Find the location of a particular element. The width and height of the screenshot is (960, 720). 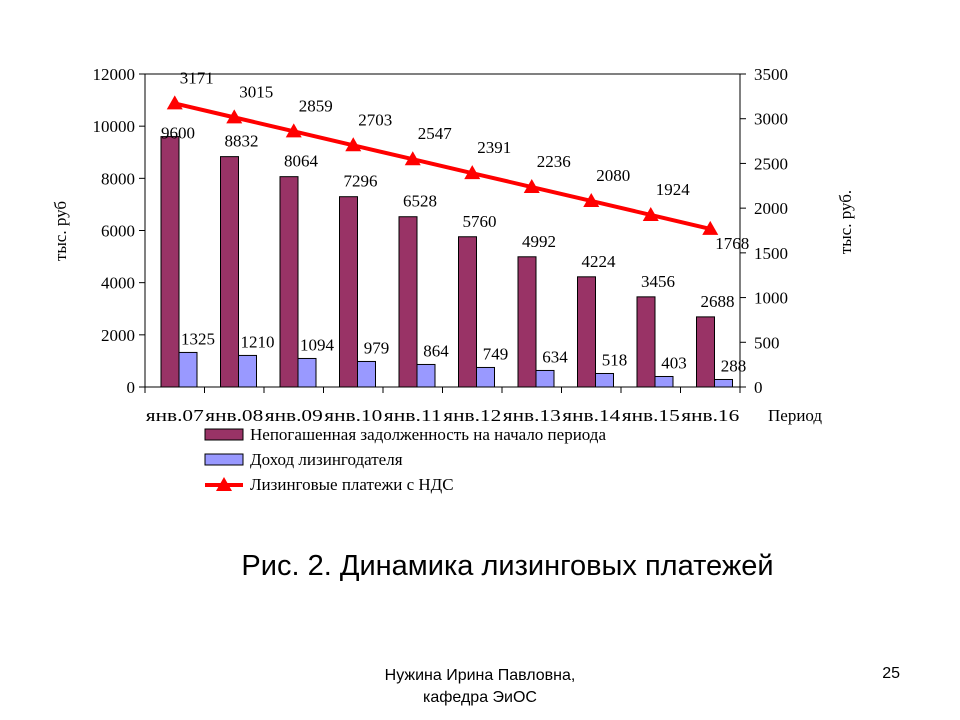

x-tick-label: янв.10 is located at coordinates (353, 415).